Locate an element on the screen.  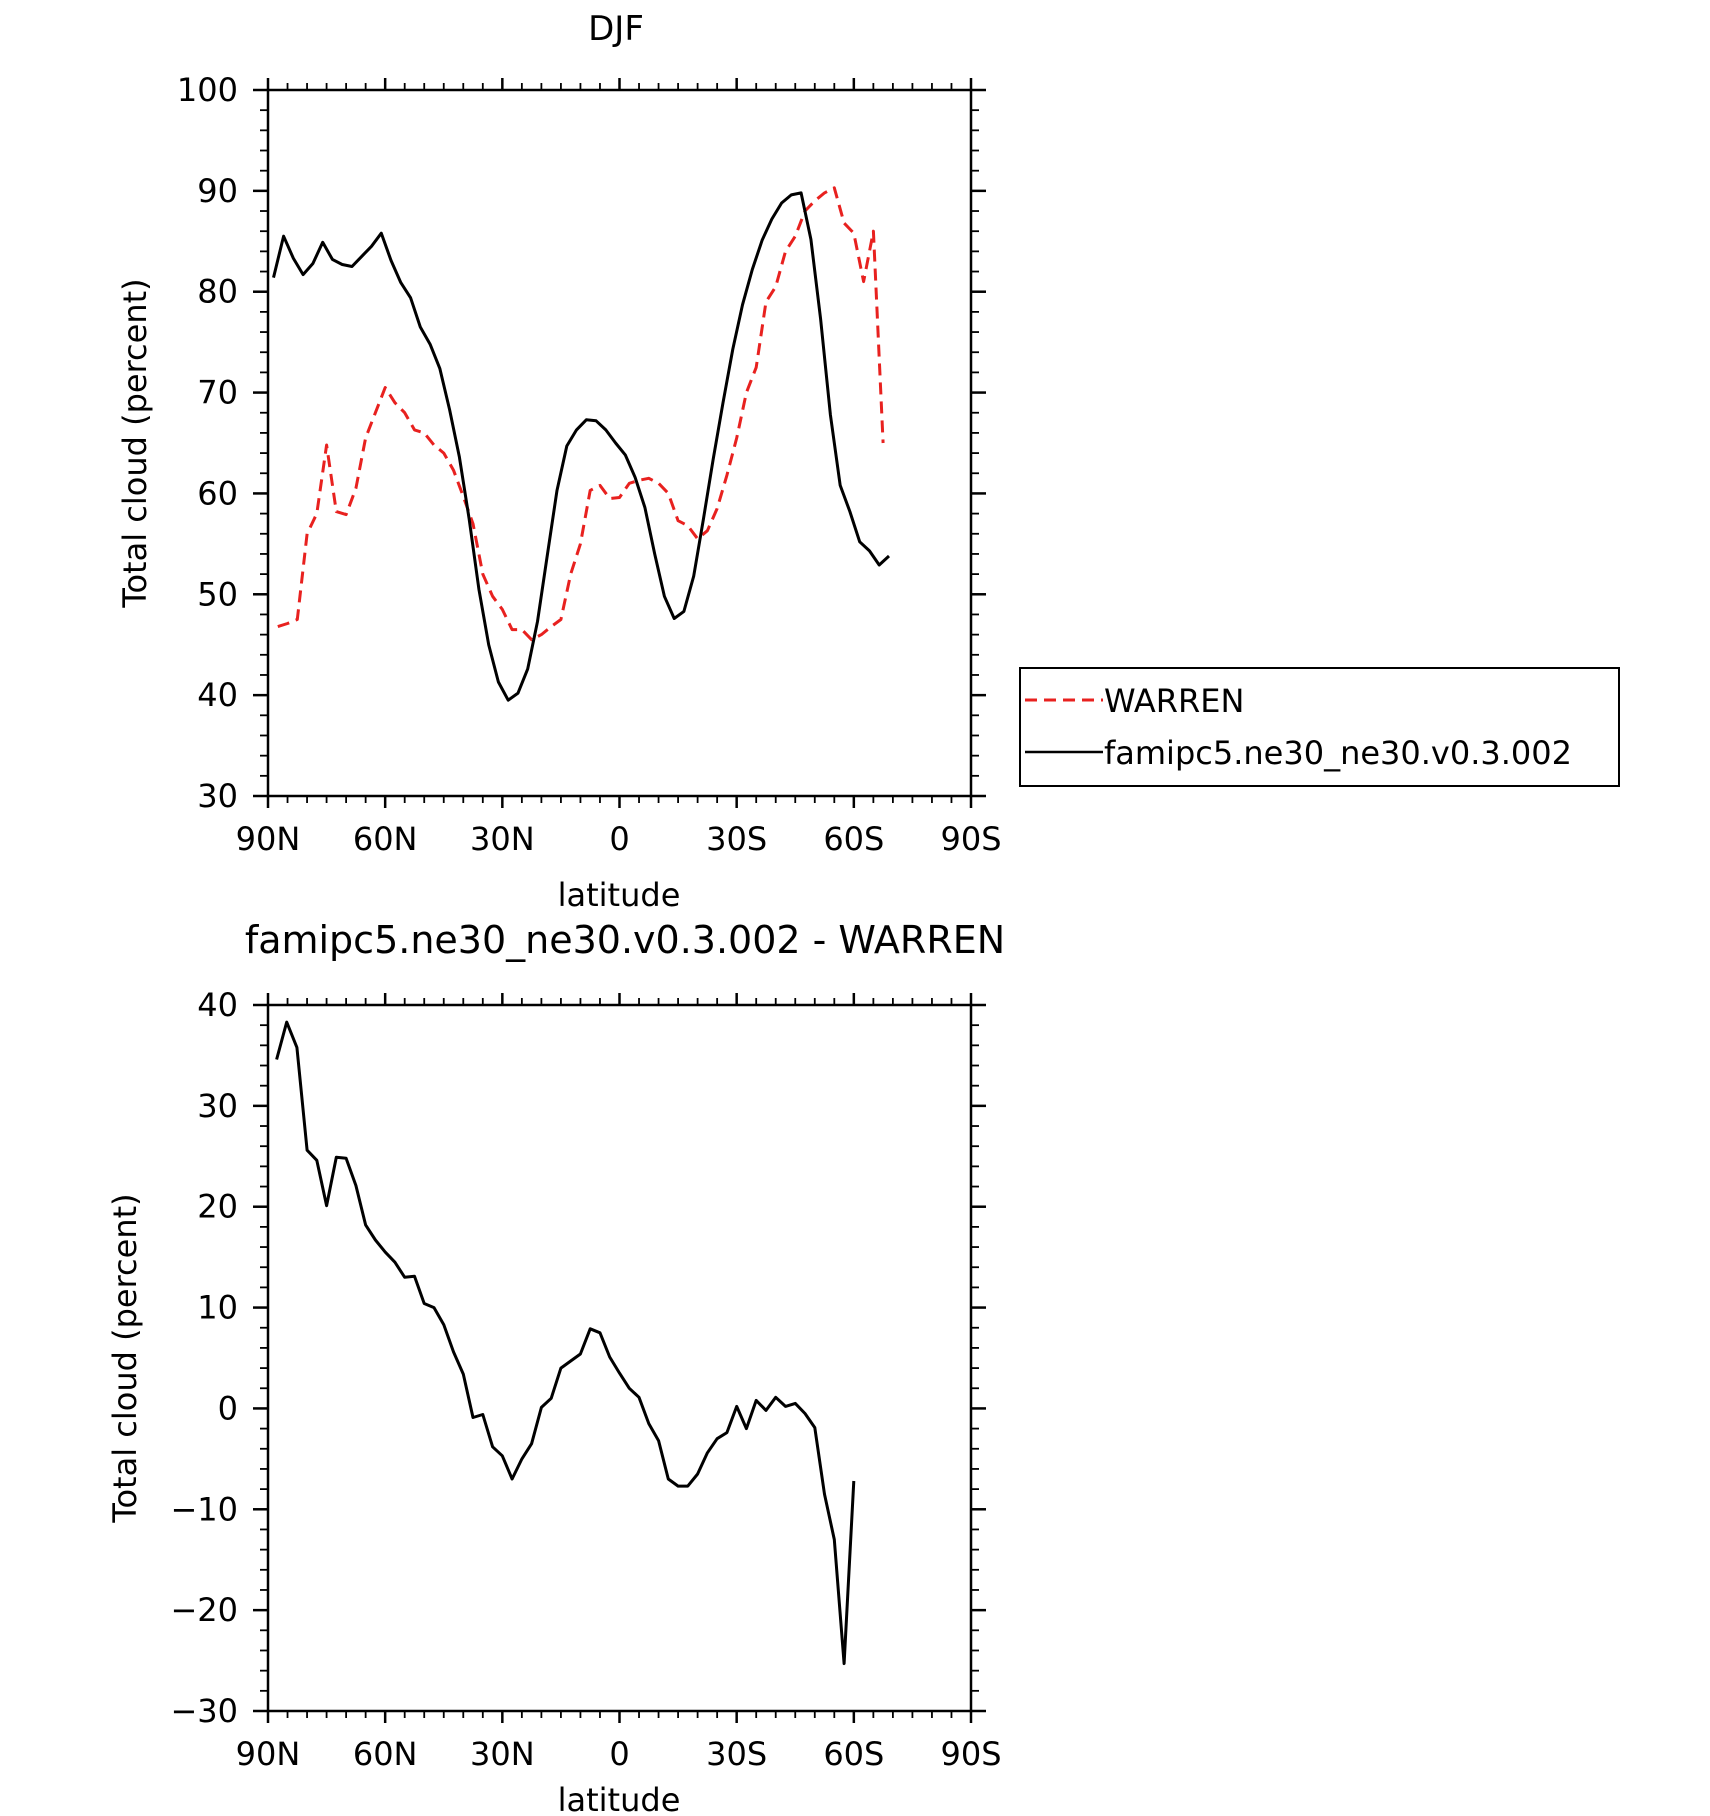
legend-box is located at coordinates (1319, 727).